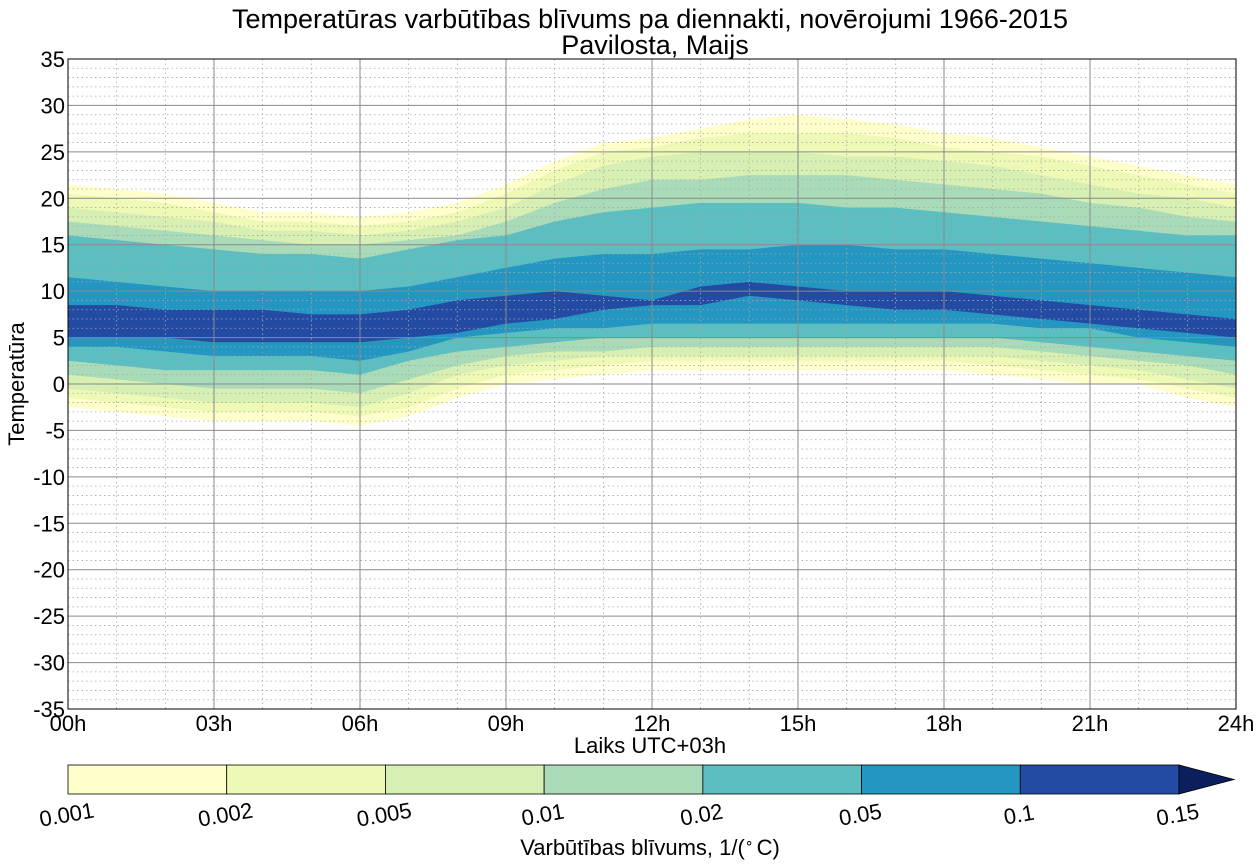 This screenshot has width=1260, height=868. I want to click on x-tick-label: 12h, so click(652, 723).